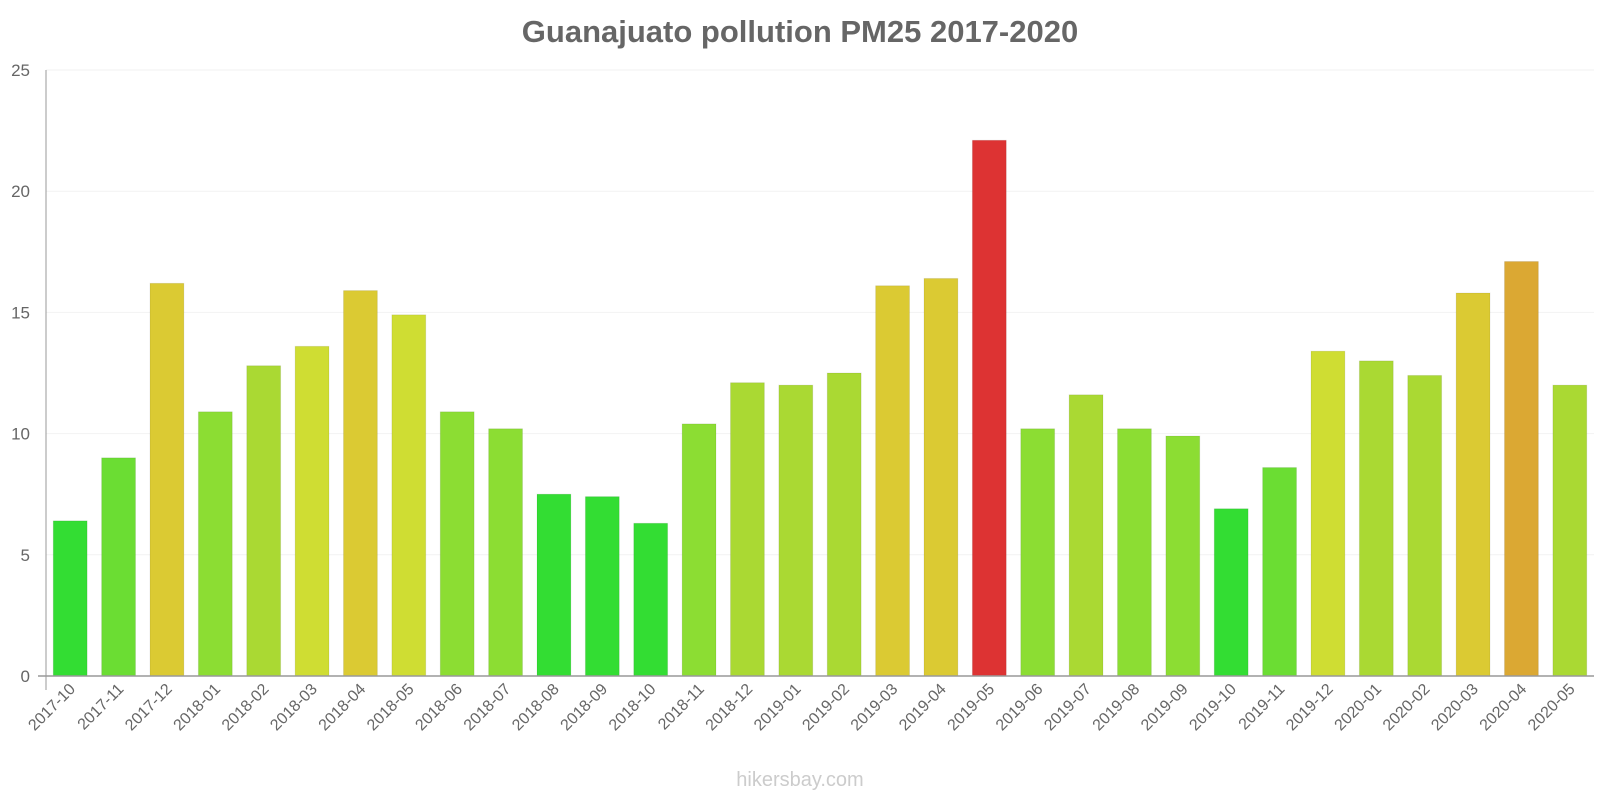 Image resolution: width=1600 pixels, height=800 pixels. What do you see at coordinates (20, 312) in the screenshot?
I see `y-tick-label: 15` at bounding box center [20, 312].